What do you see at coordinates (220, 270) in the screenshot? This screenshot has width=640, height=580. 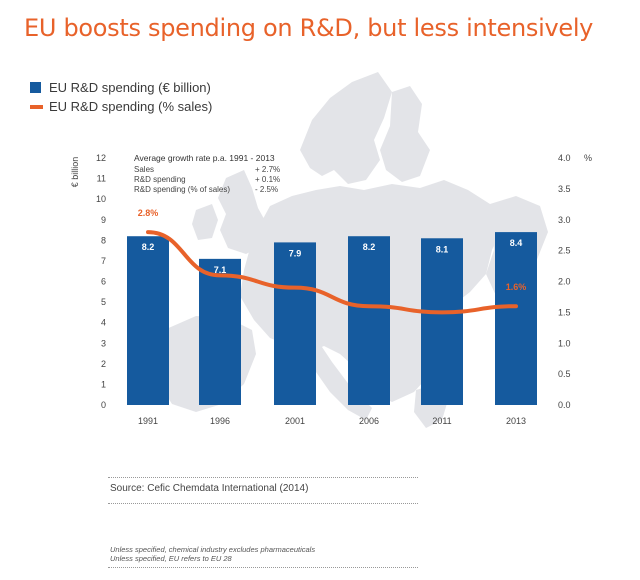 I see `bar-data-label: 7.1` at bounding box center [220, 270].